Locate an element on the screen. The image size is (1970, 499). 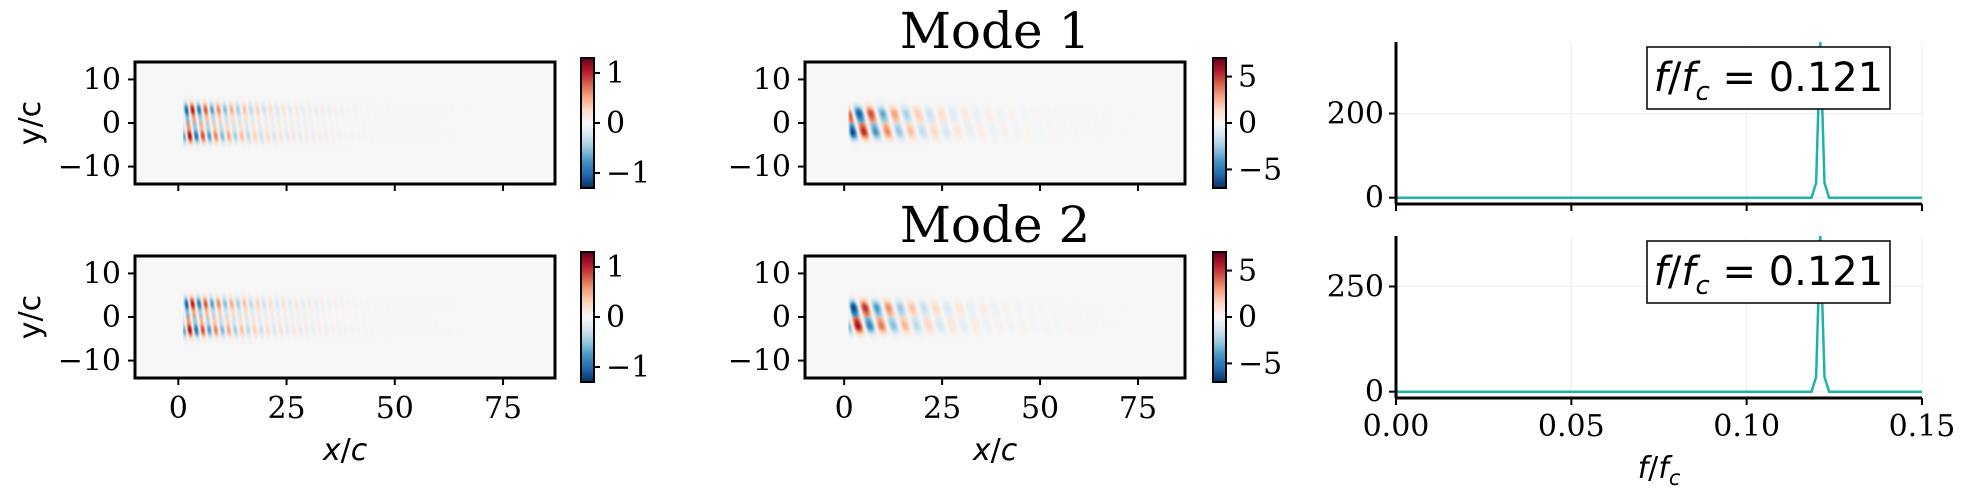
spectrum-panel-row1-right: 0 200 f/fc = 0.121 is located at coordinates (1625, 128).